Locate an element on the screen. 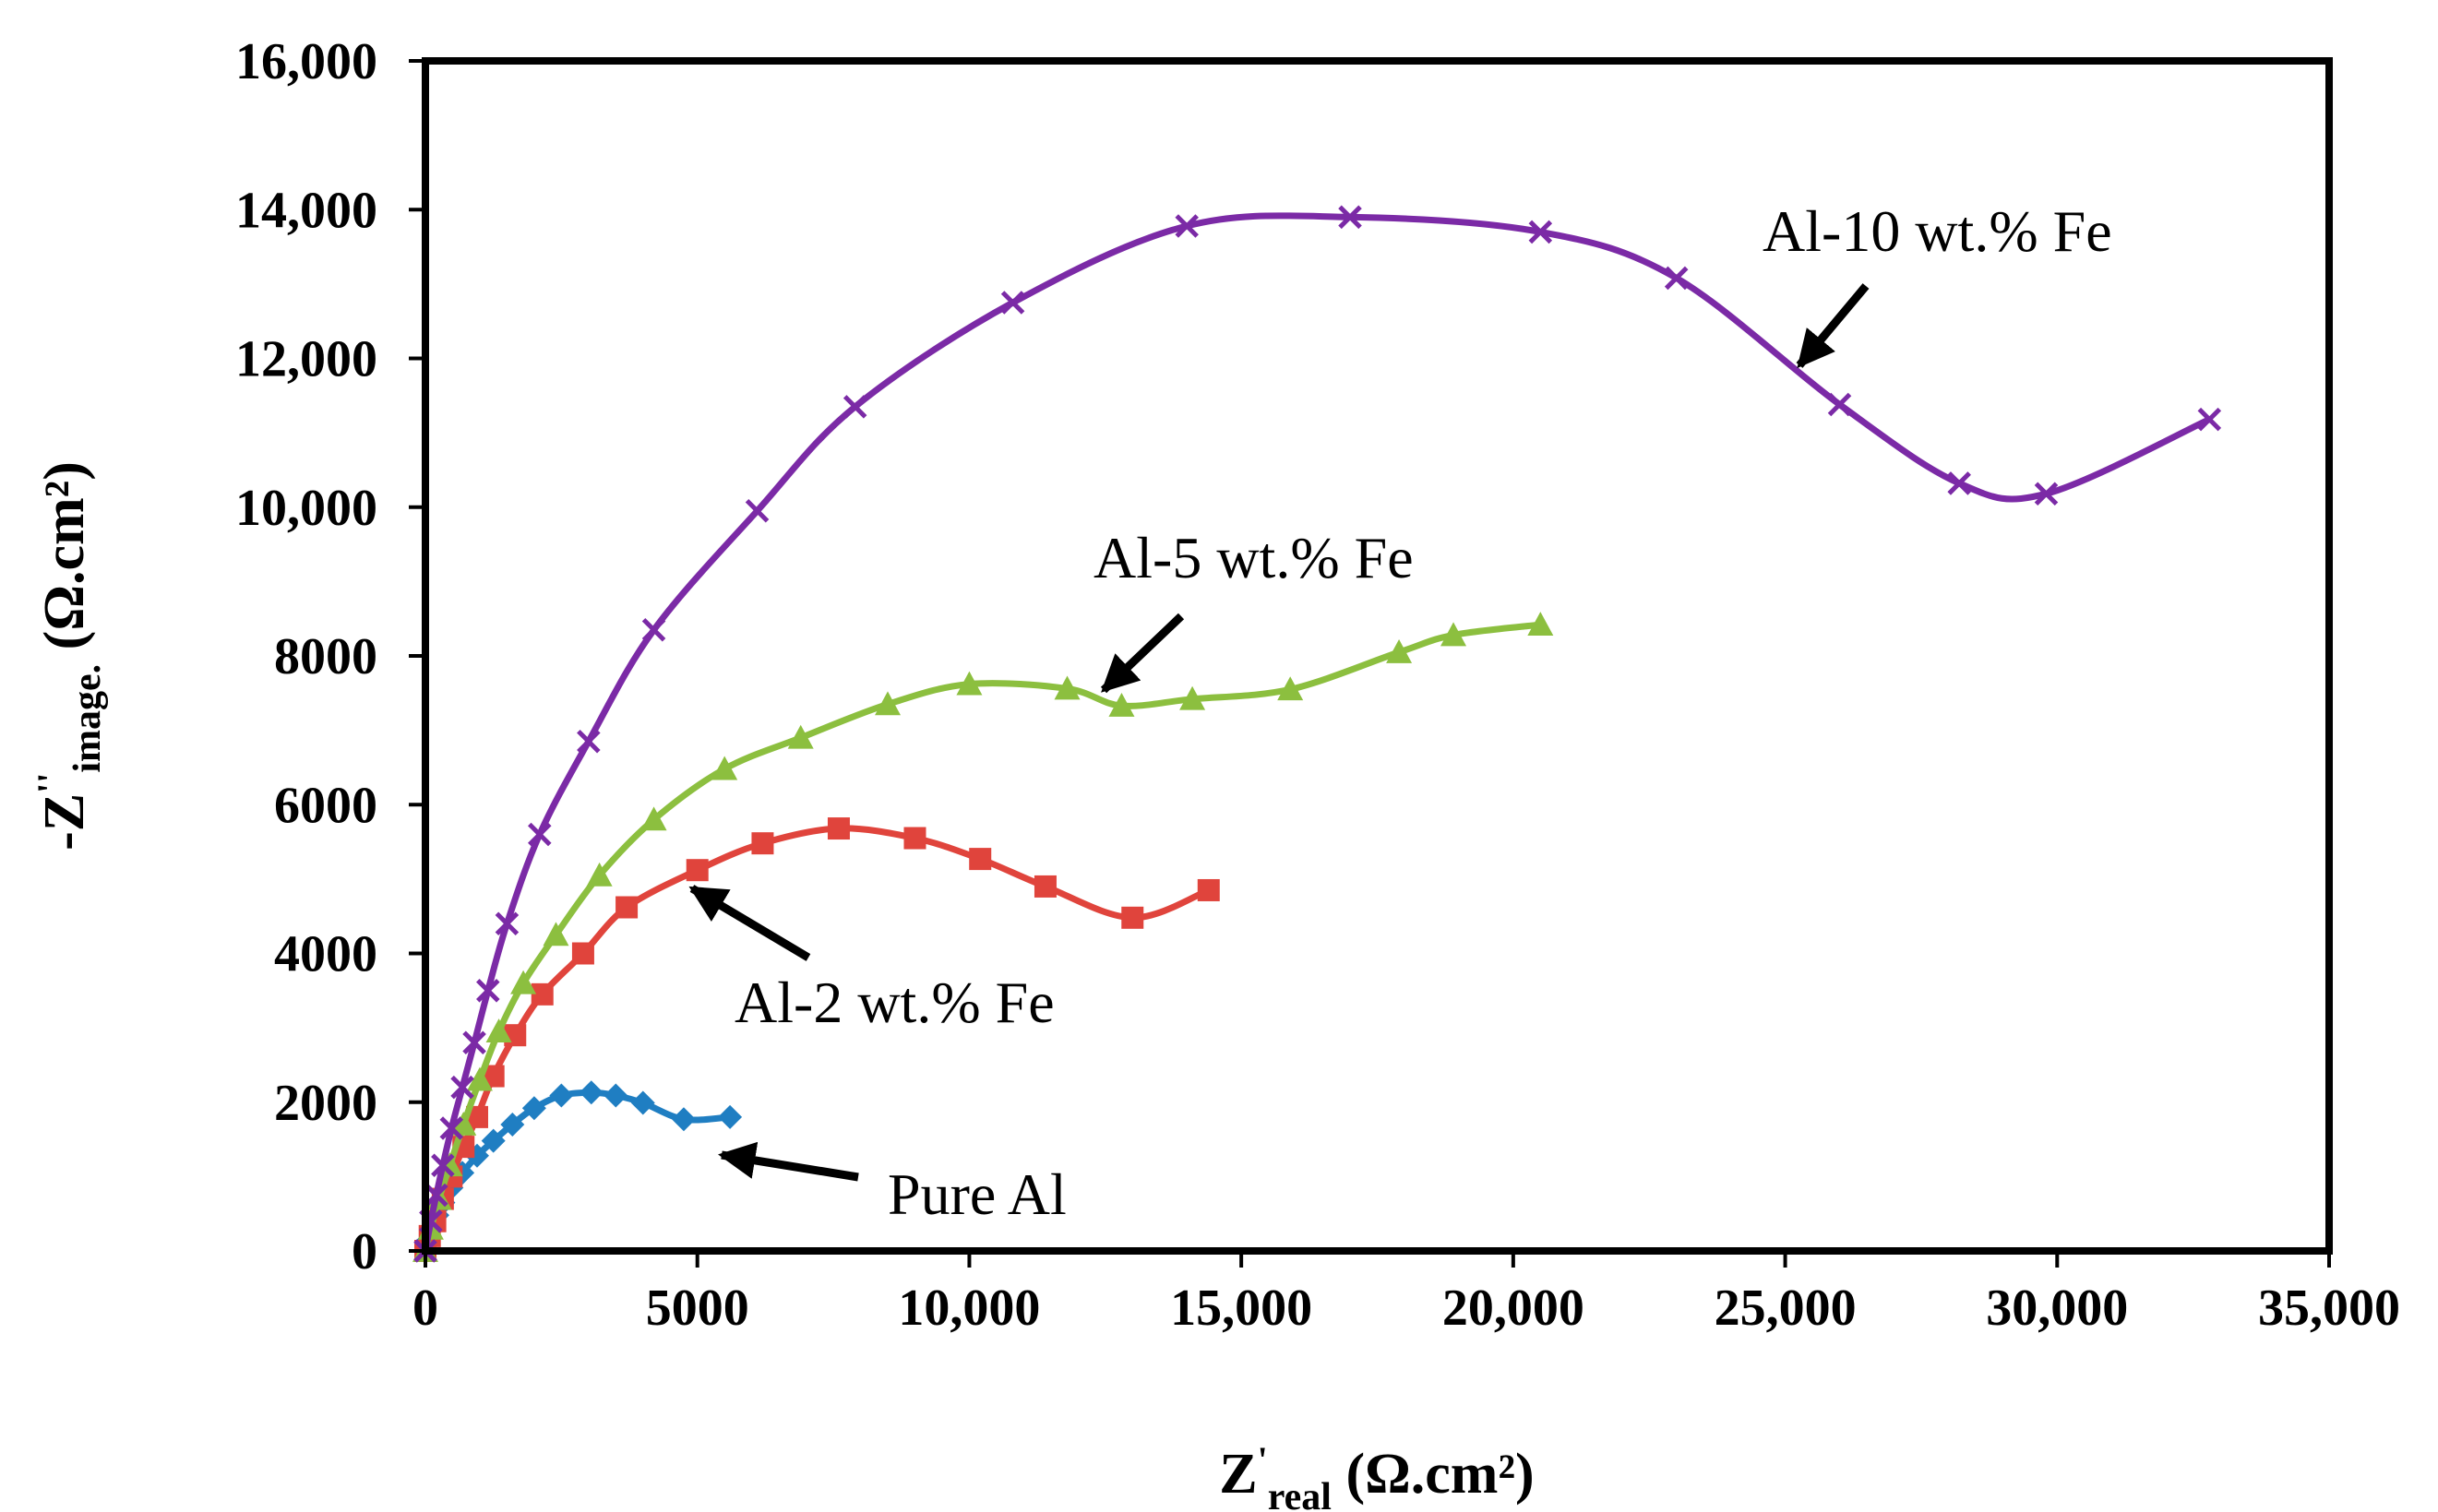 This screenshot has width=2438, height=1512. y-tick-label: 2000 is located at coordinates (325, 1103).